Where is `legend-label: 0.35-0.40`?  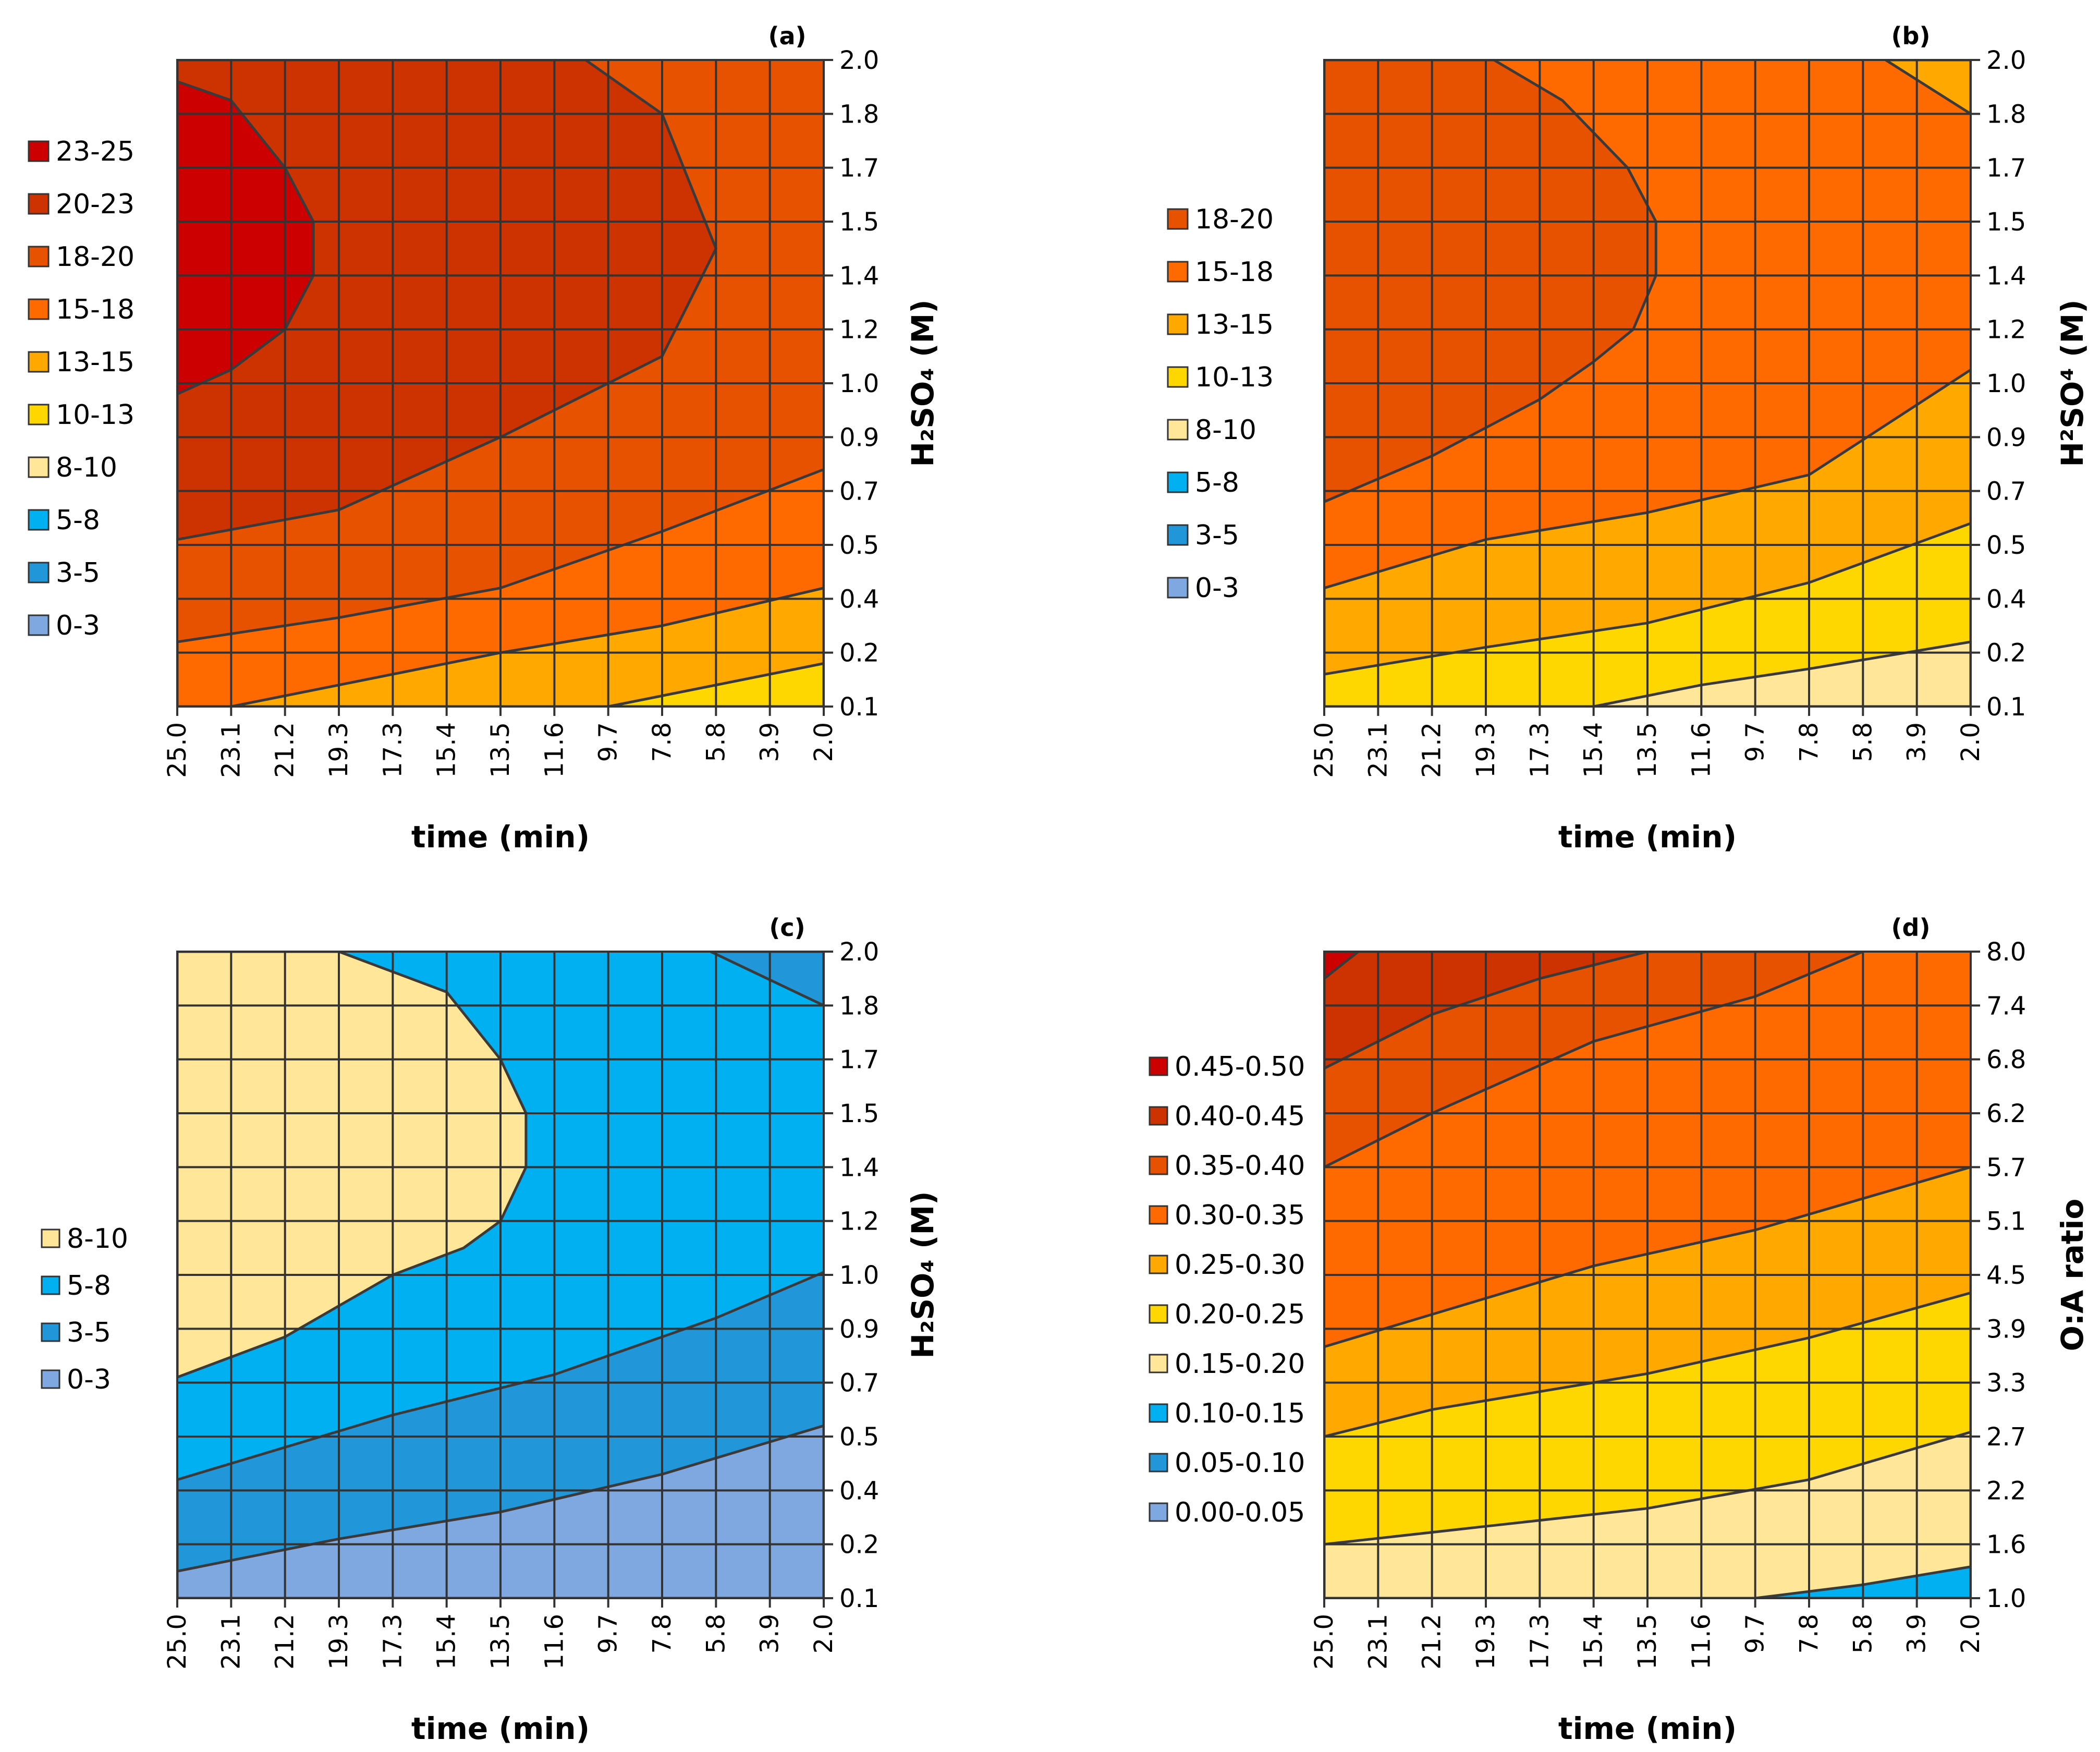
legend-label: 0.35-0.40 is located at coordinates (1240, 1166).